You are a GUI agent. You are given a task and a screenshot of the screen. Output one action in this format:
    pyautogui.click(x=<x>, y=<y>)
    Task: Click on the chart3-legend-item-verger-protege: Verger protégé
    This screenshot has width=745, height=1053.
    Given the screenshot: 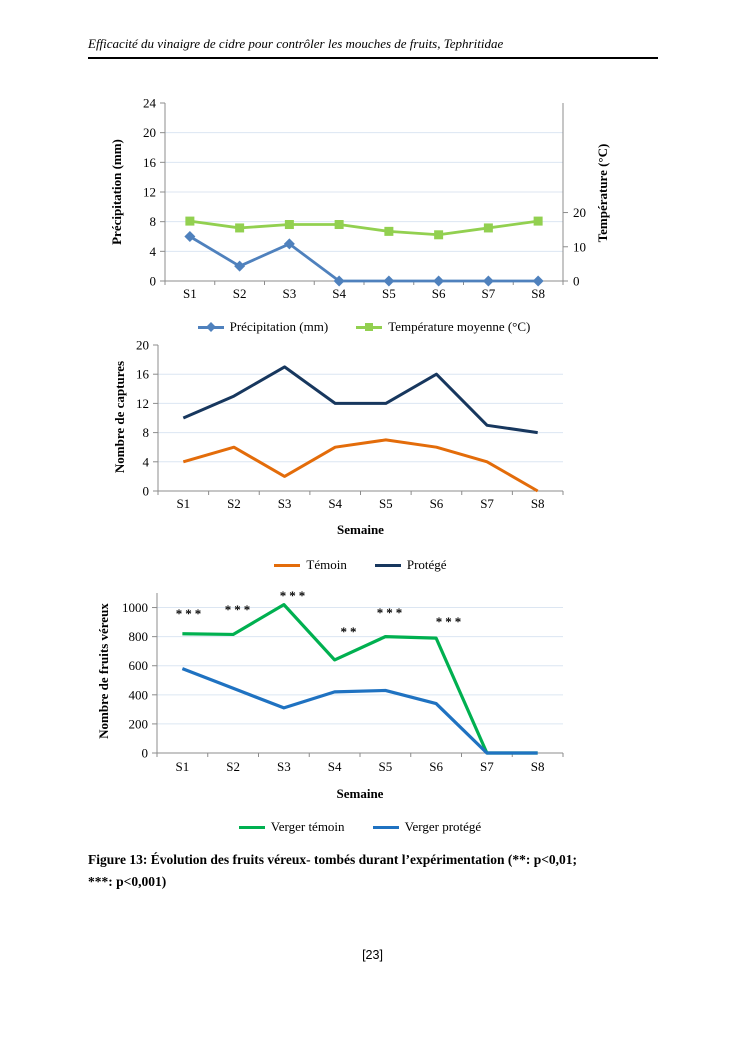 What is the action you would take?
    pyautogui.click(x=427, y=827)
    